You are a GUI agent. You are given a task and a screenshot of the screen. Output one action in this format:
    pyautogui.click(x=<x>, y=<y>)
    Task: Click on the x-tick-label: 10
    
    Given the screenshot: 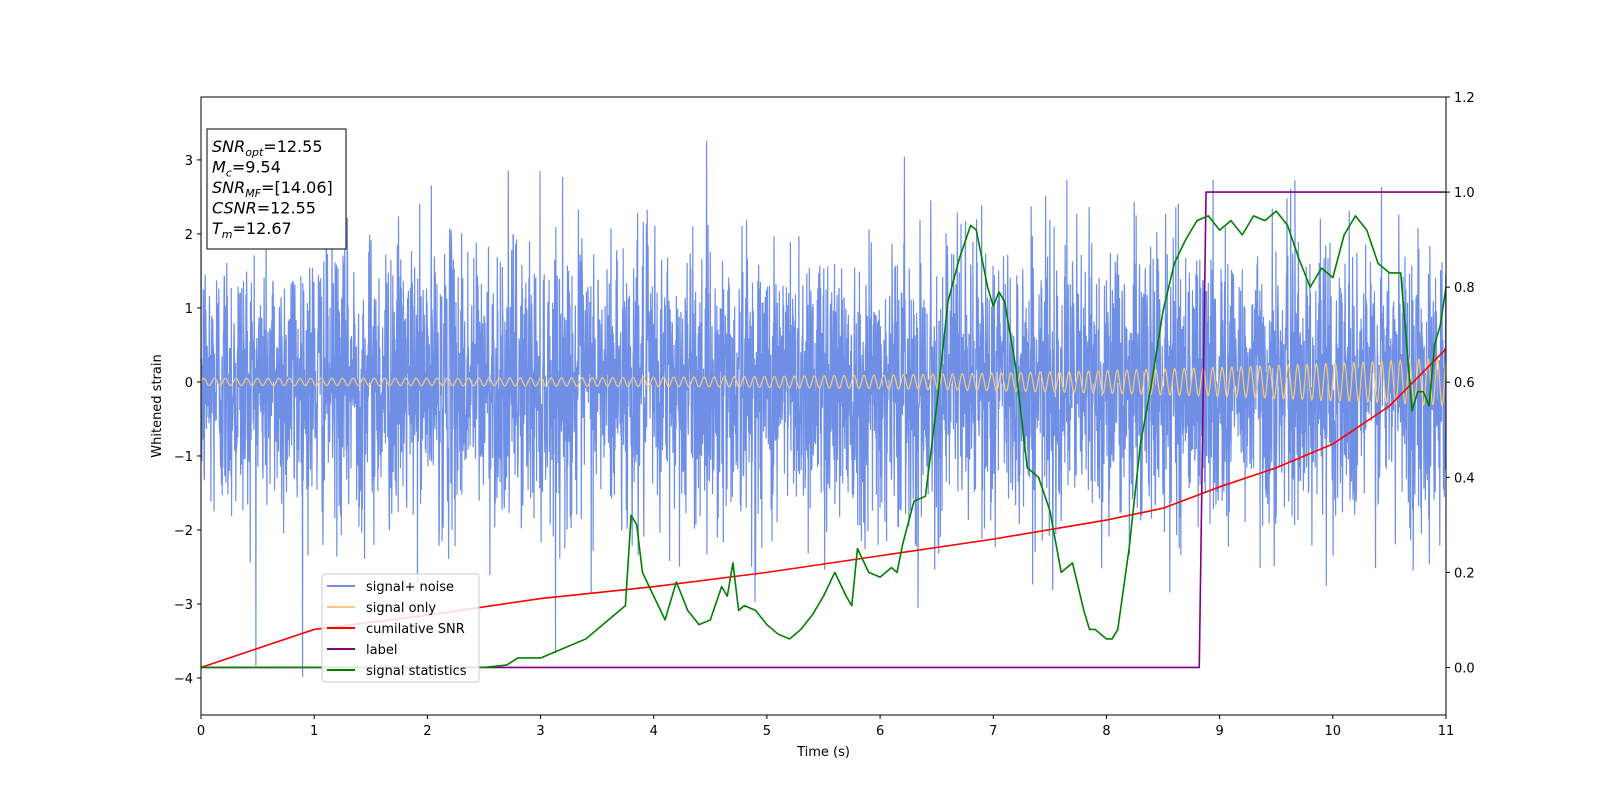 What is the action you would take?
    pyautogui.click(x=1333, y=731)
    